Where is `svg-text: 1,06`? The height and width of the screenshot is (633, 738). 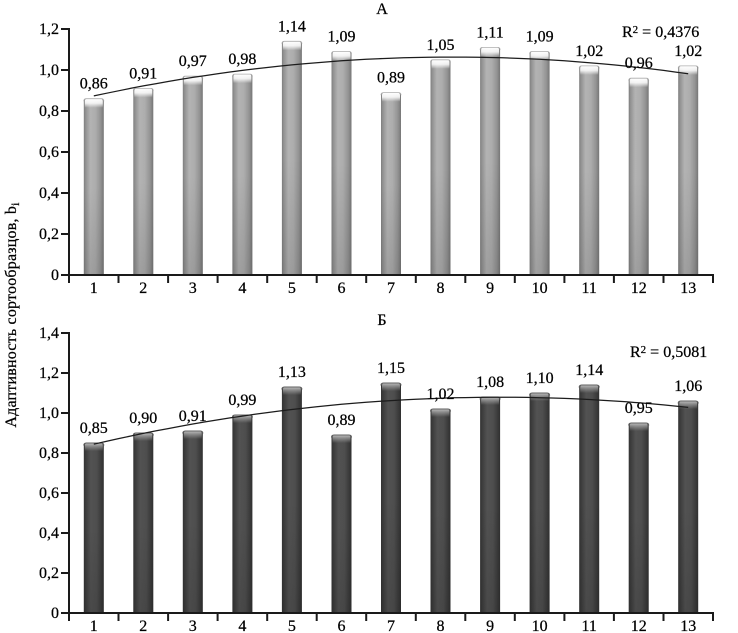 svg-text: 1,06 is located at coordinates (688, 386).